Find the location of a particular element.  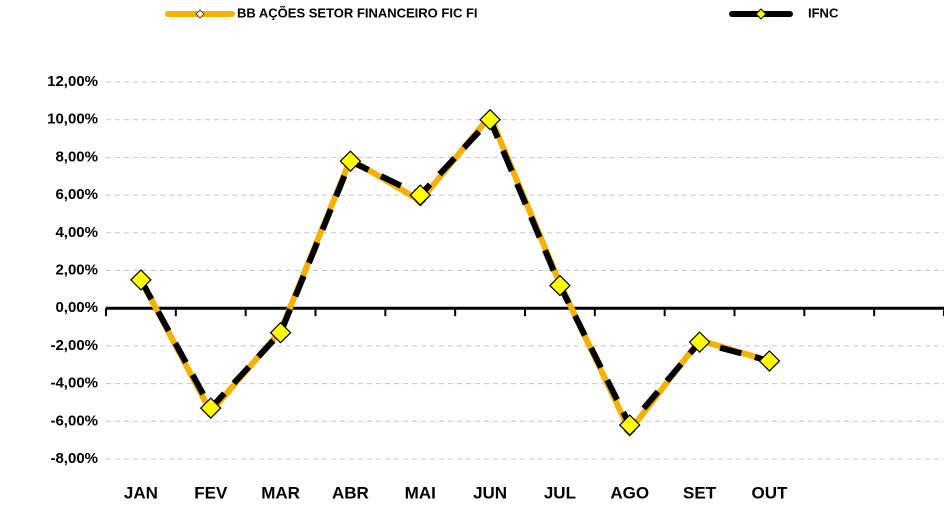

x-tick-label: ABR is located at coordinates (350, 492).